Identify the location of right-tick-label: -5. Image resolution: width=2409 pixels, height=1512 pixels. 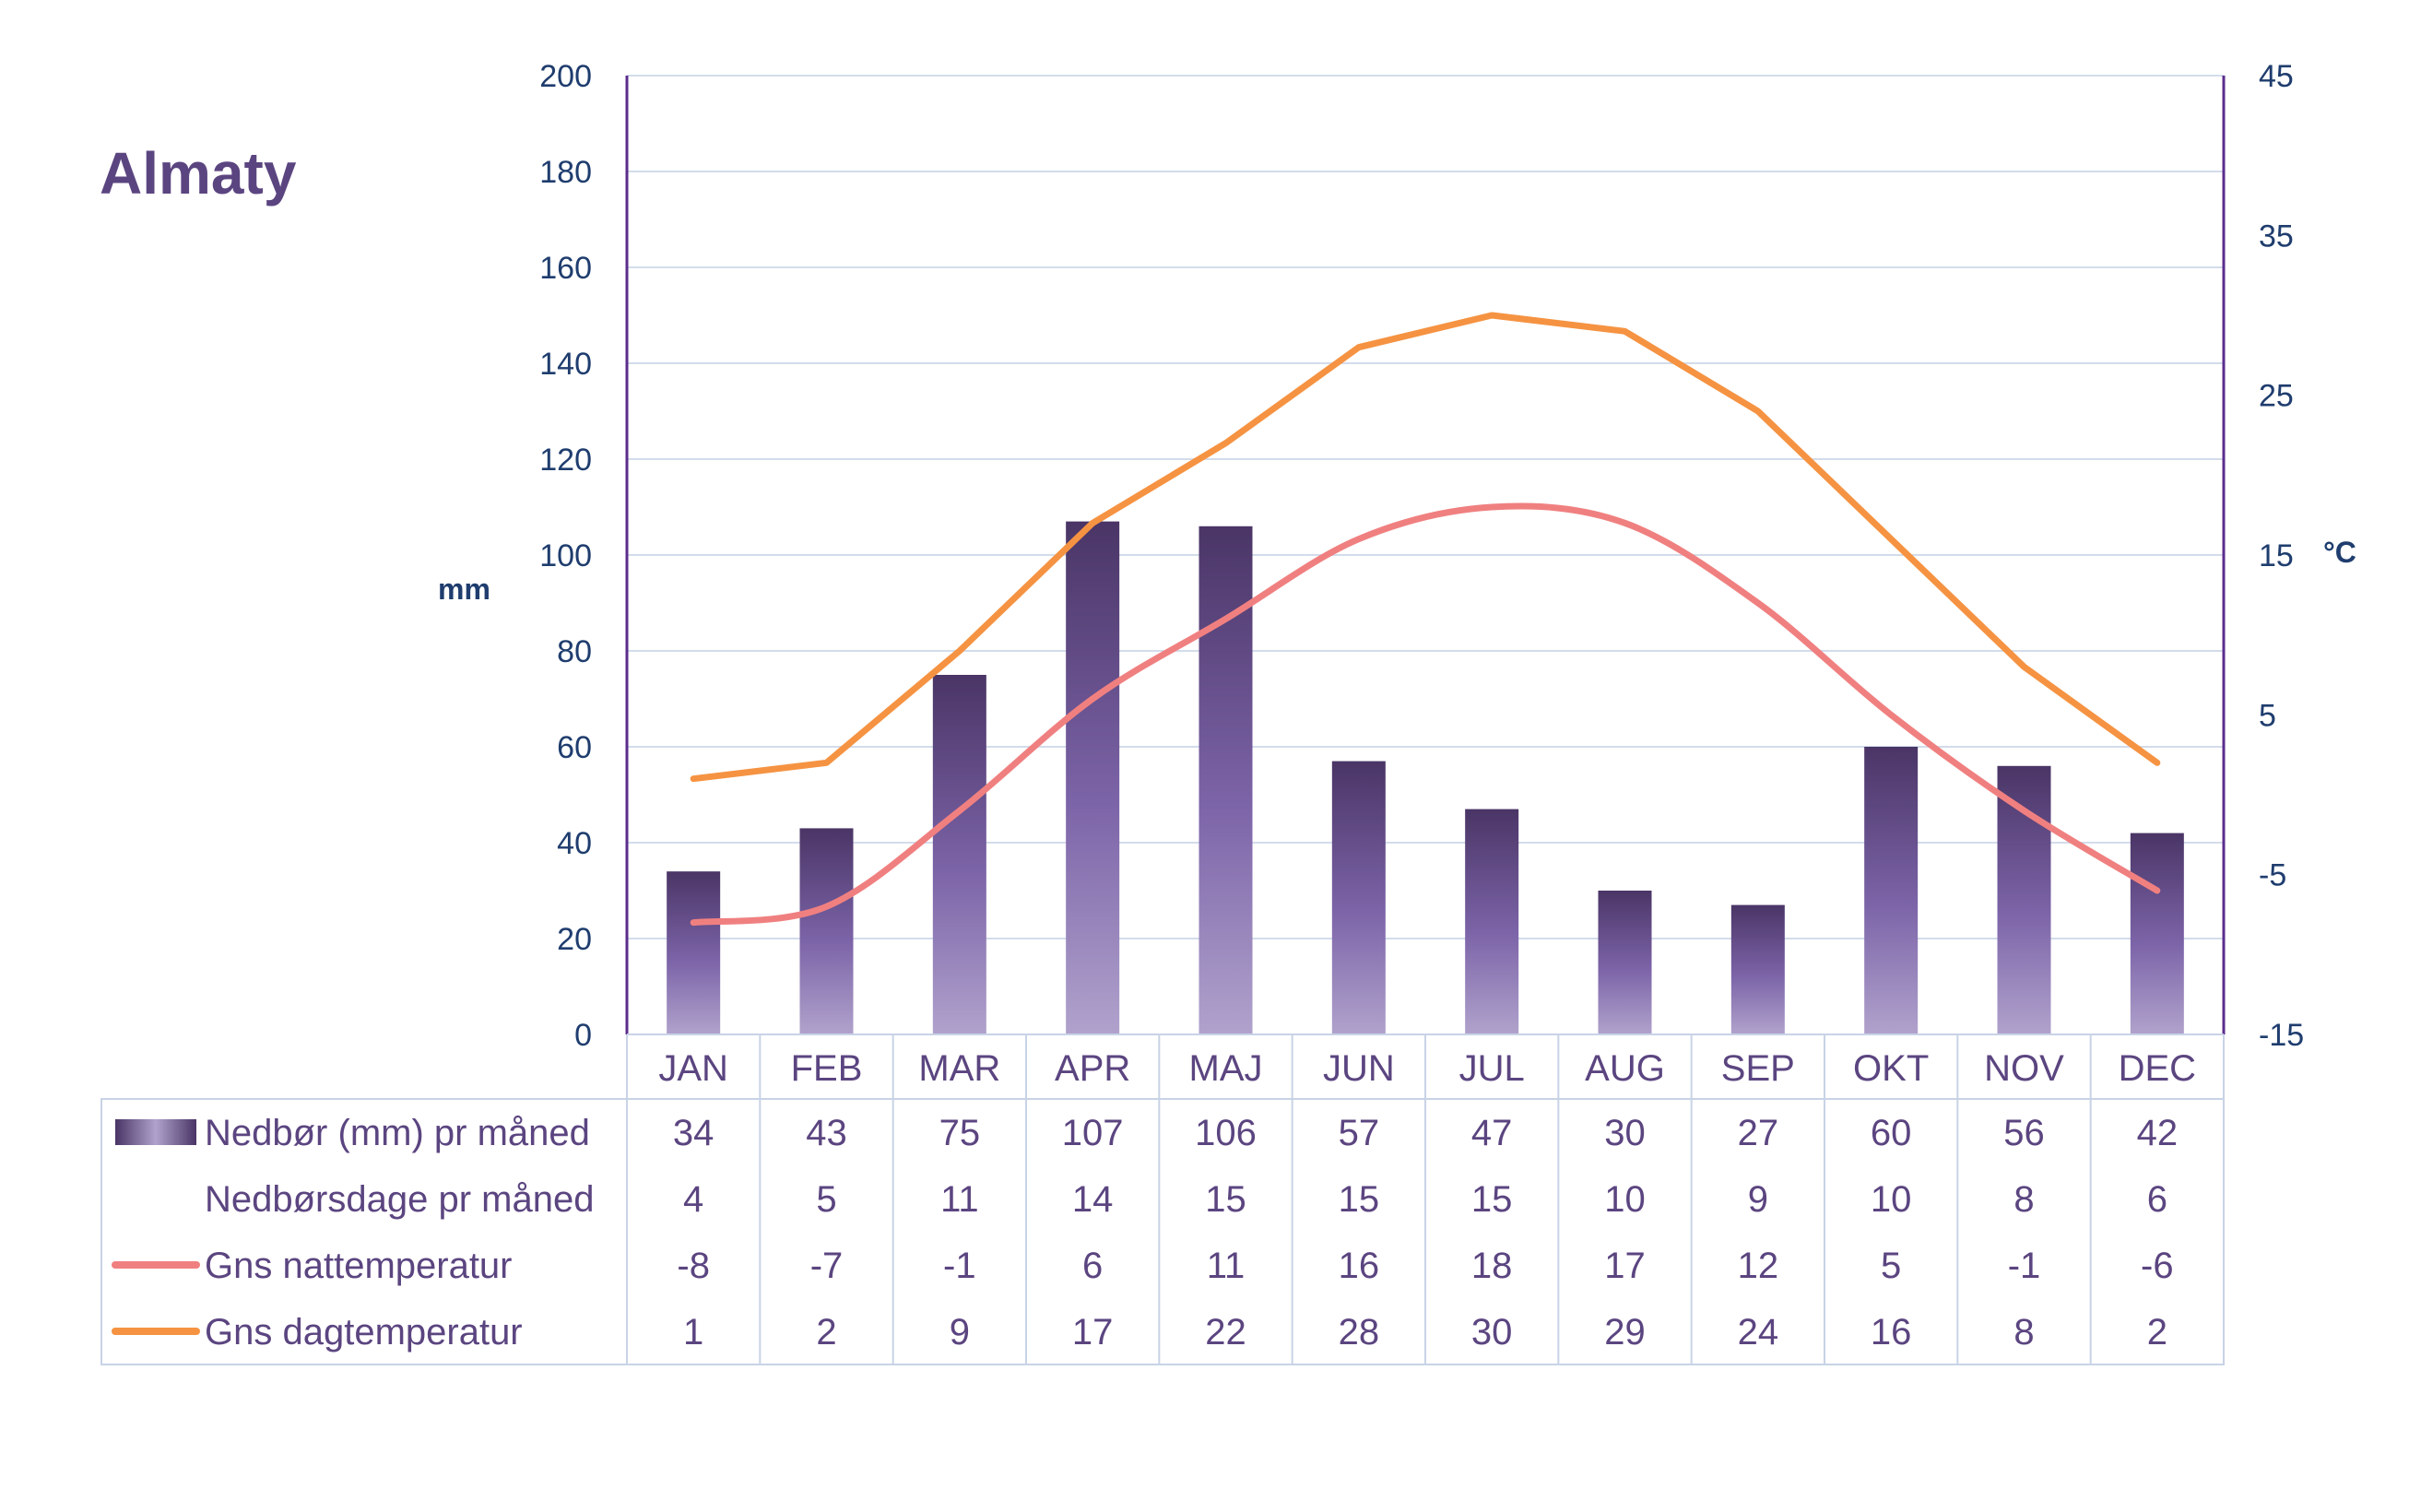
(2272, 875).